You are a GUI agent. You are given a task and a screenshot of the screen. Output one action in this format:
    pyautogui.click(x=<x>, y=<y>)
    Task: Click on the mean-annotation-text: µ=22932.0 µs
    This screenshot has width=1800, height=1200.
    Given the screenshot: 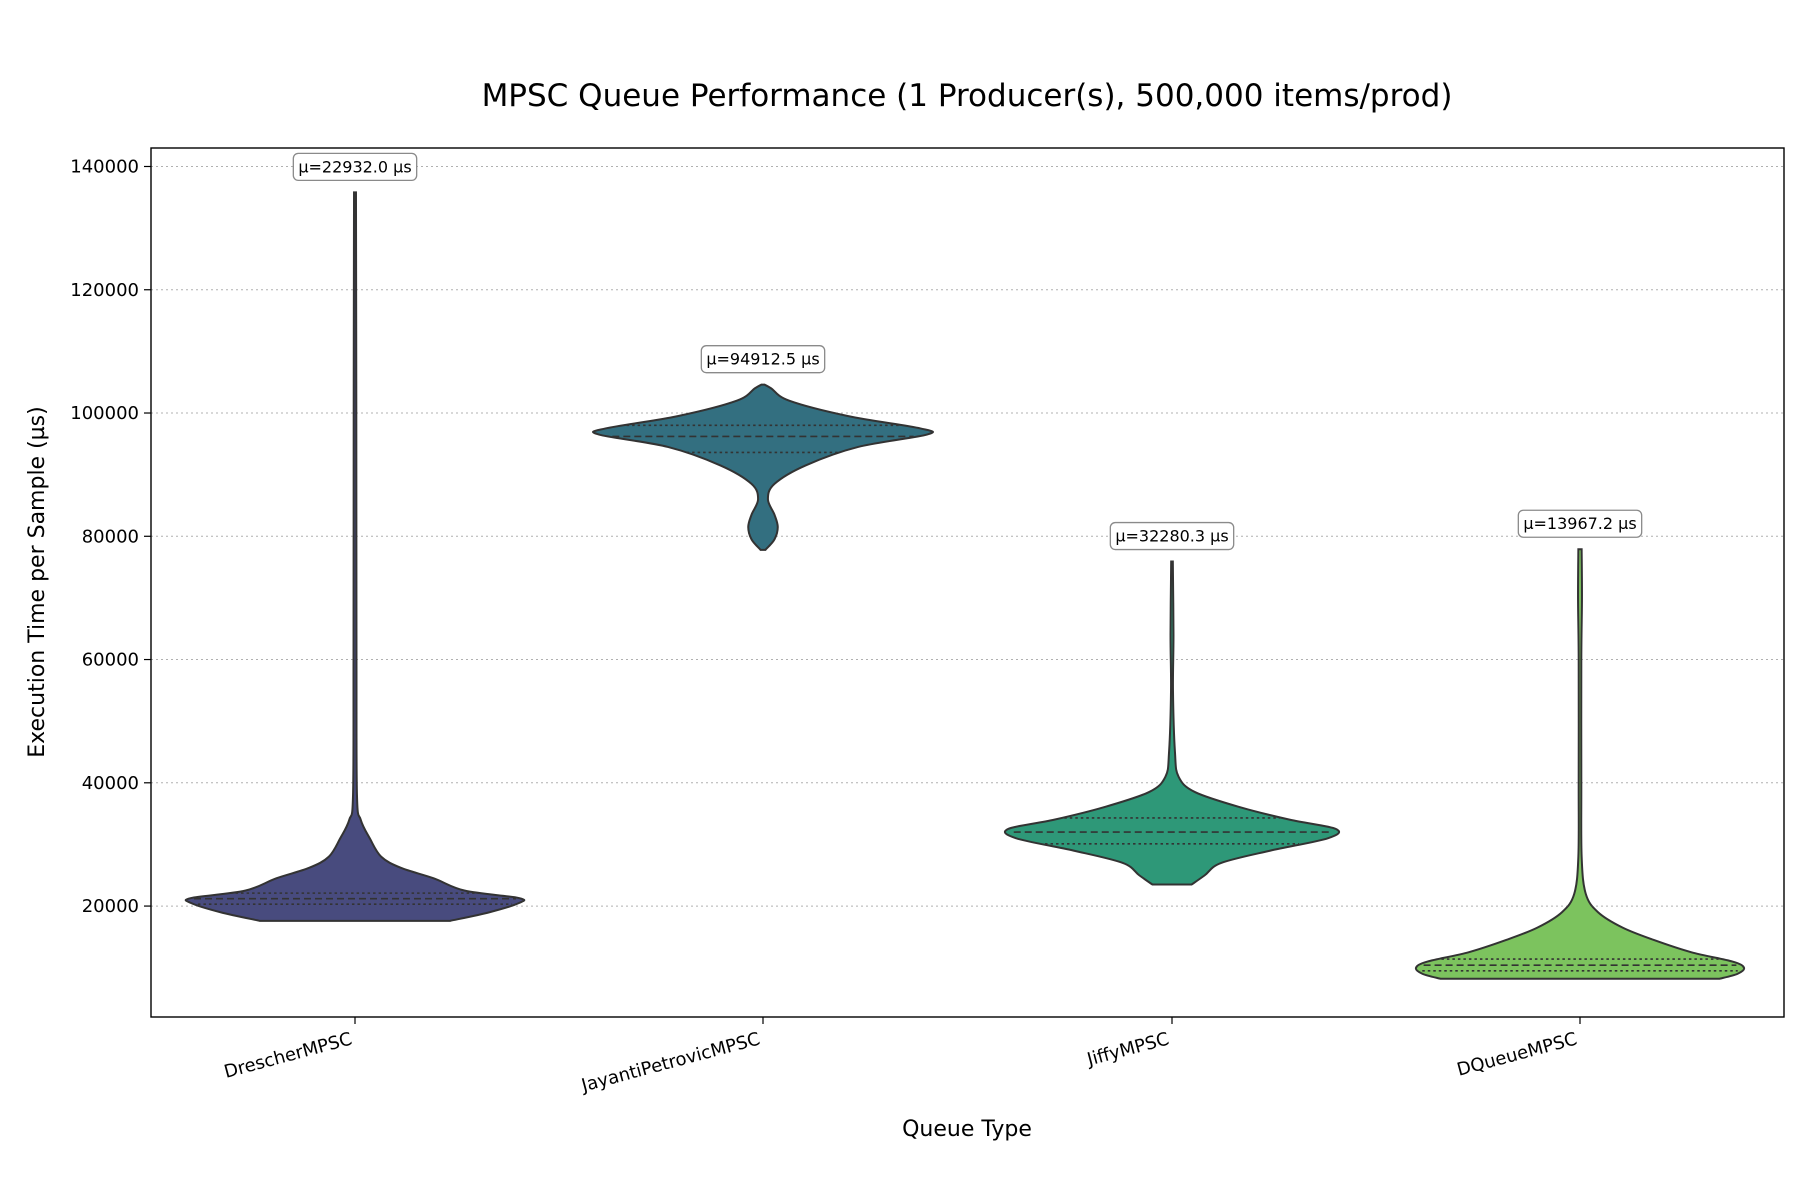 What is the action you would take?
    pyautogui.click(x=354, y=166)
    